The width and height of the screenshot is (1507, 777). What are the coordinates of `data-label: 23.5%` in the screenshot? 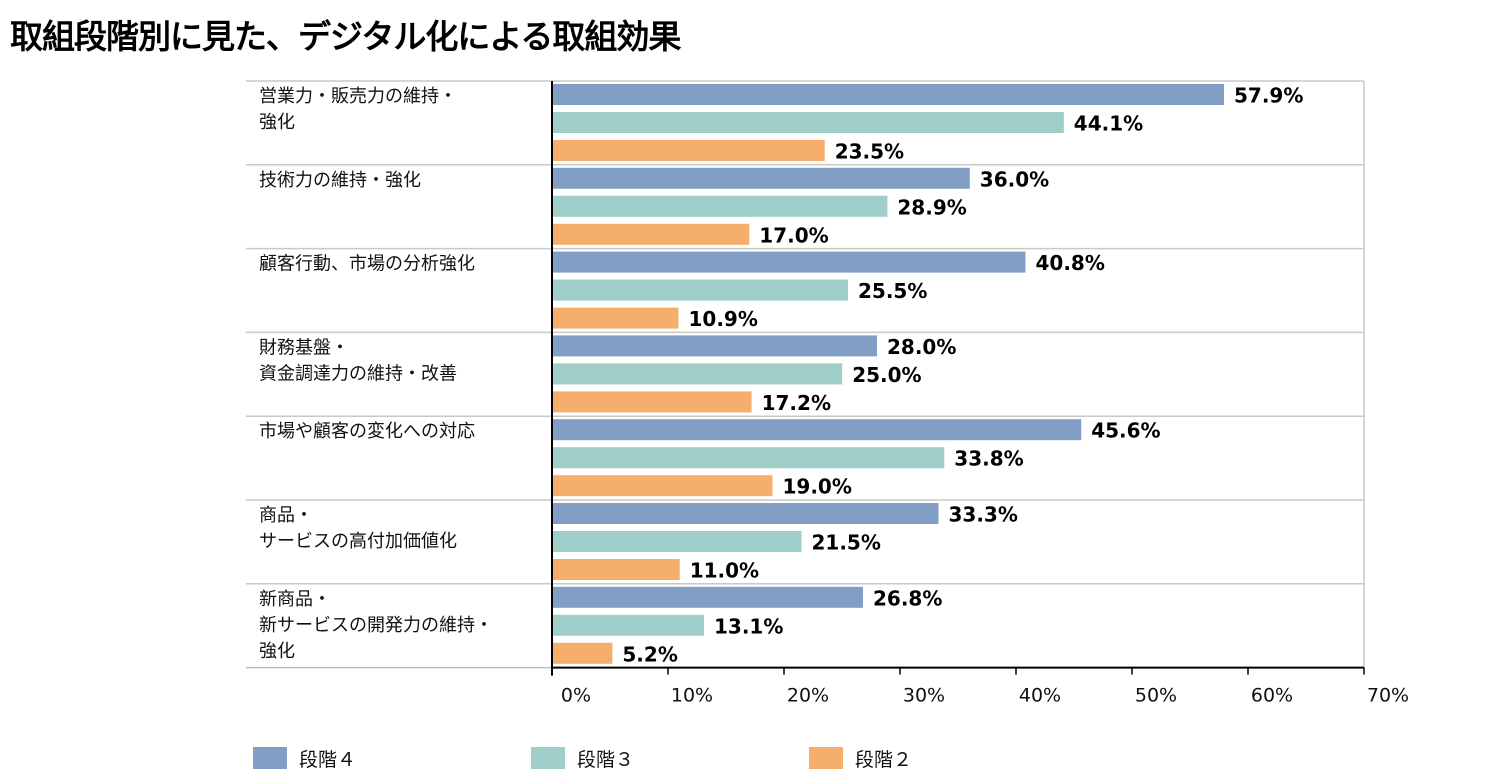 It's located at (869, 152).